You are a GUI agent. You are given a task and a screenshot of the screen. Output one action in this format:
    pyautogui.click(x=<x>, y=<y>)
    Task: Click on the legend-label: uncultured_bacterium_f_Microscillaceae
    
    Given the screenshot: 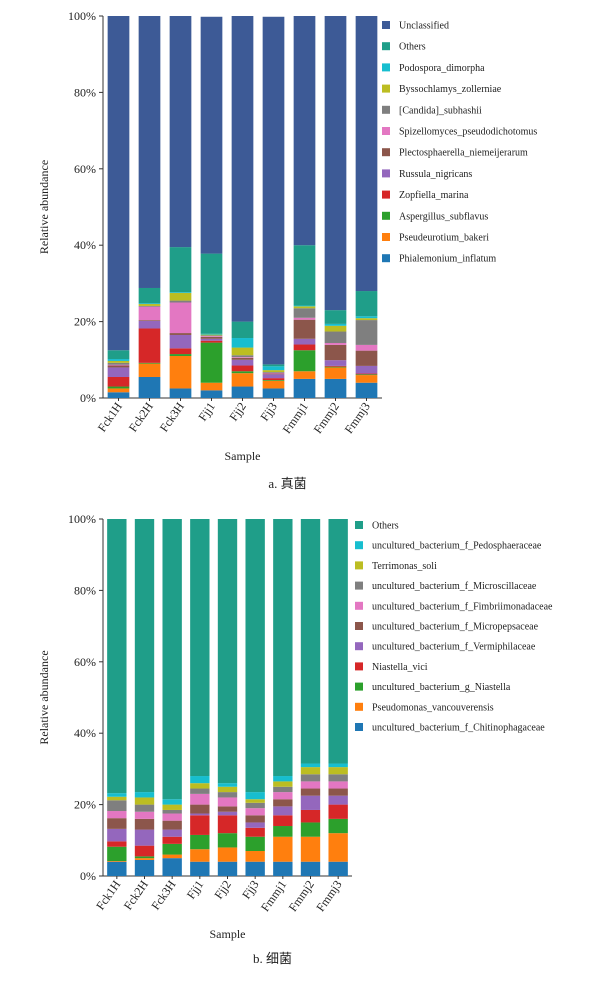 What is the action you would take?
    pyautogui.click(x=454, y=586)
    